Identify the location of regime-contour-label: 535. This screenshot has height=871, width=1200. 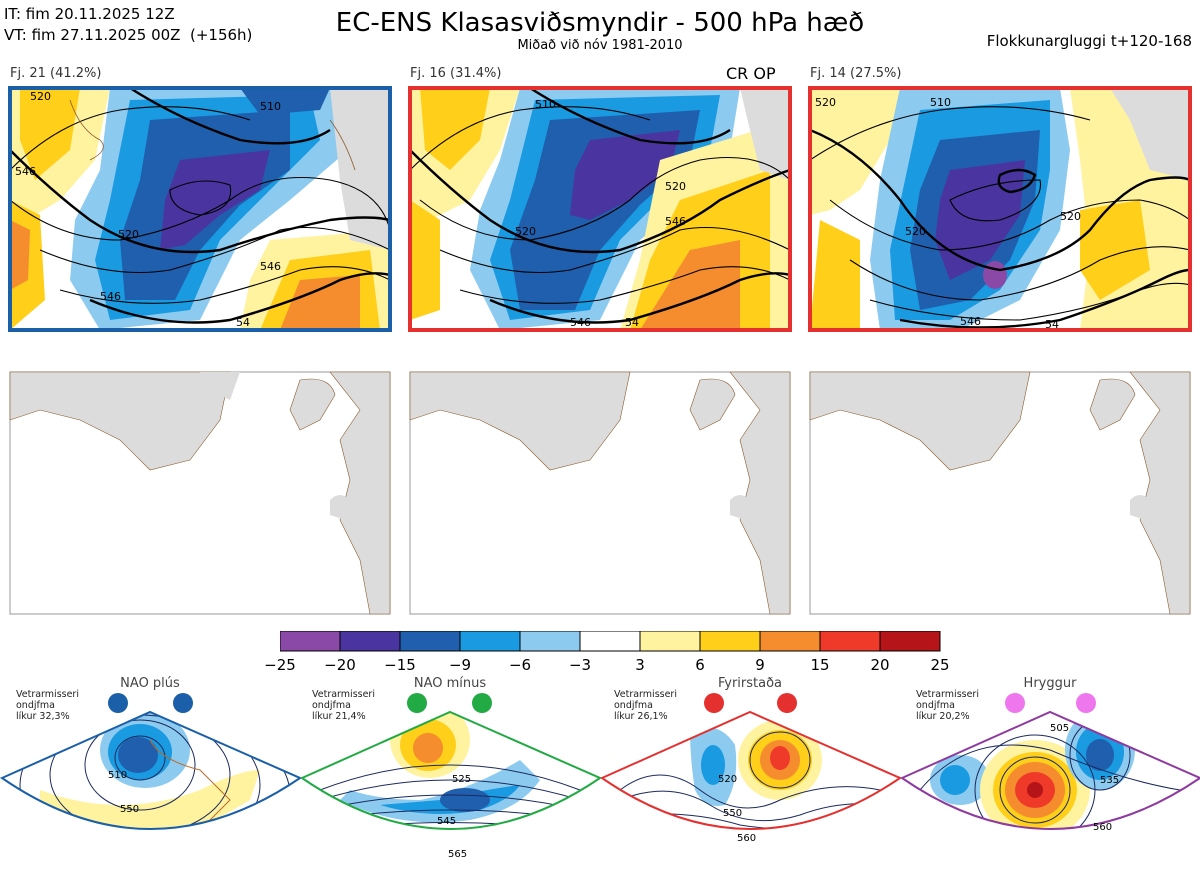
(1109, 780).